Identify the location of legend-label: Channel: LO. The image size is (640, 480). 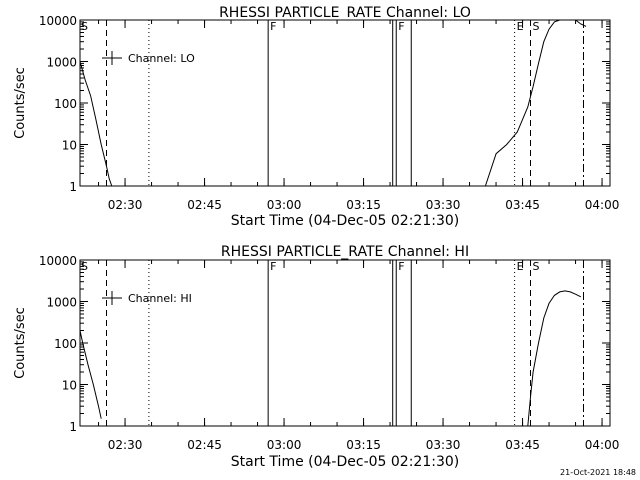
(161, 58).